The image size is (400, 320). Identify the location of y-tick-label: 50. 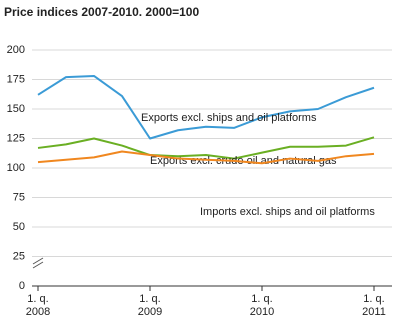
(19, 227).